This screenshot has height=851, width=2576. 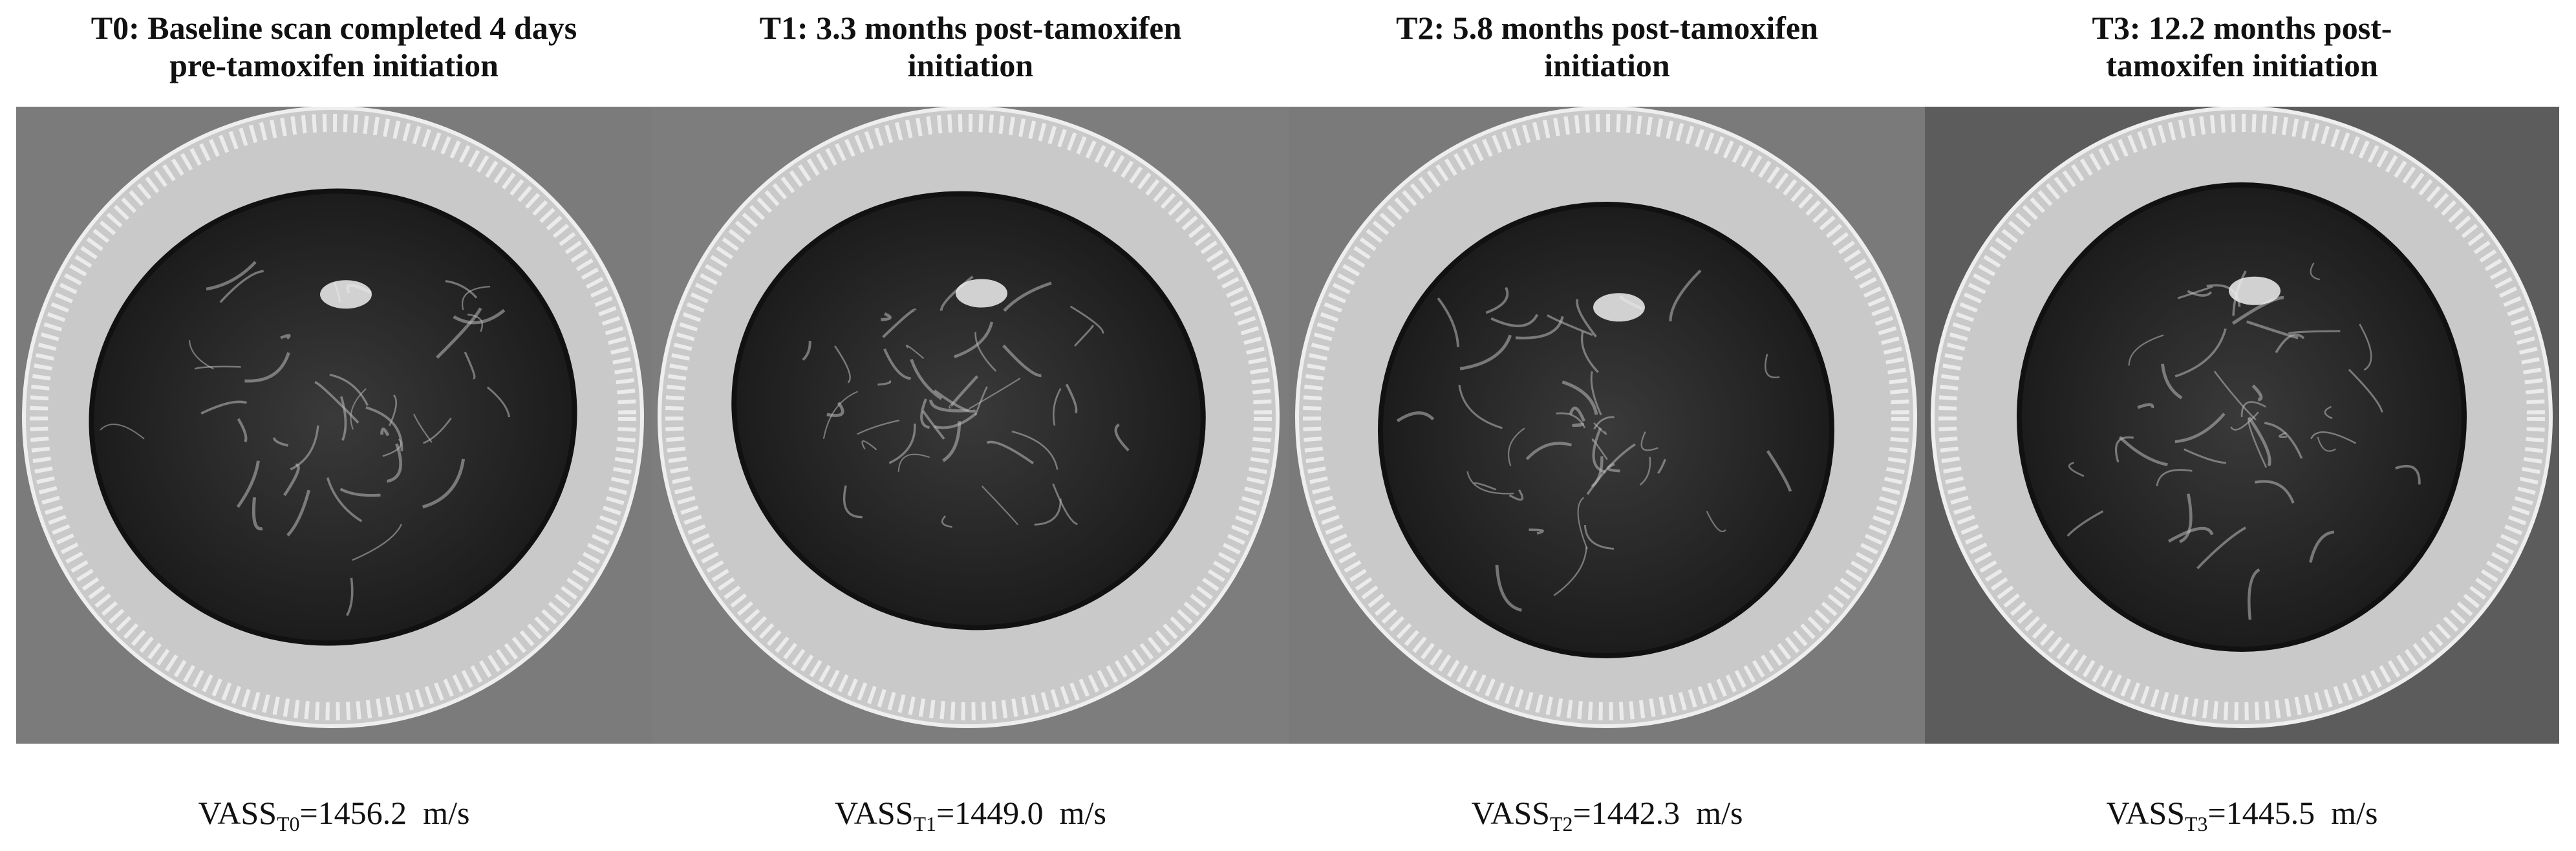 What do you see at coordinates (2242, 28) in the screenshot?
I see `title-line: T3: 12.2 months post-` at bounding box center [2242, 28].